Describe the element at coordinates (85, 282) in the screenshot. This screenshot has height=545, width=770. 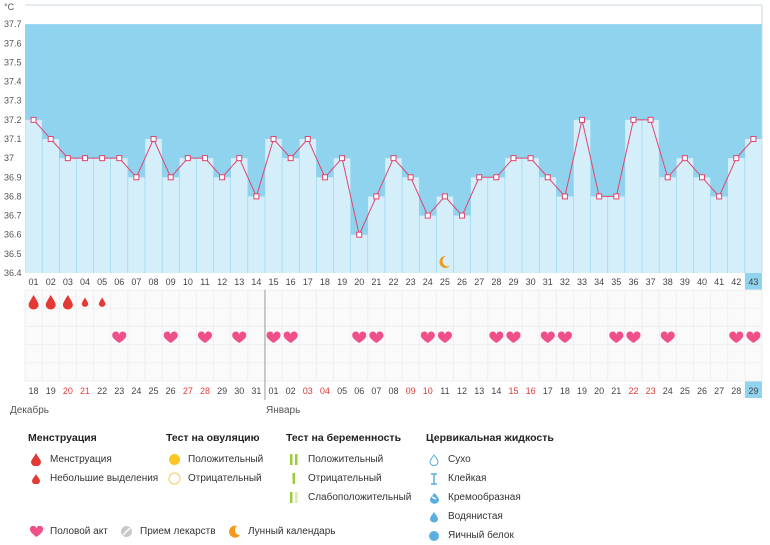
I see `cycle-day-label: 04` at that location.